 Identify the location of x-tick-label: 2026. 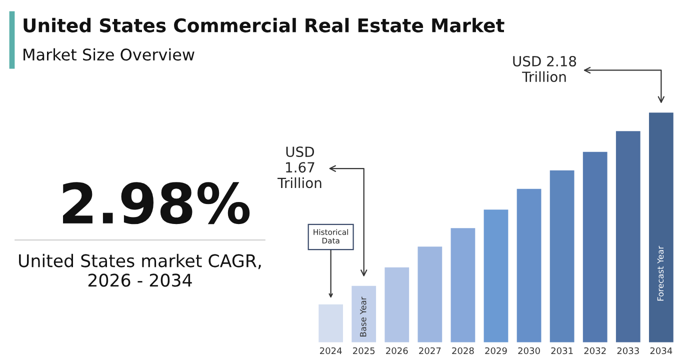
(397, 350).